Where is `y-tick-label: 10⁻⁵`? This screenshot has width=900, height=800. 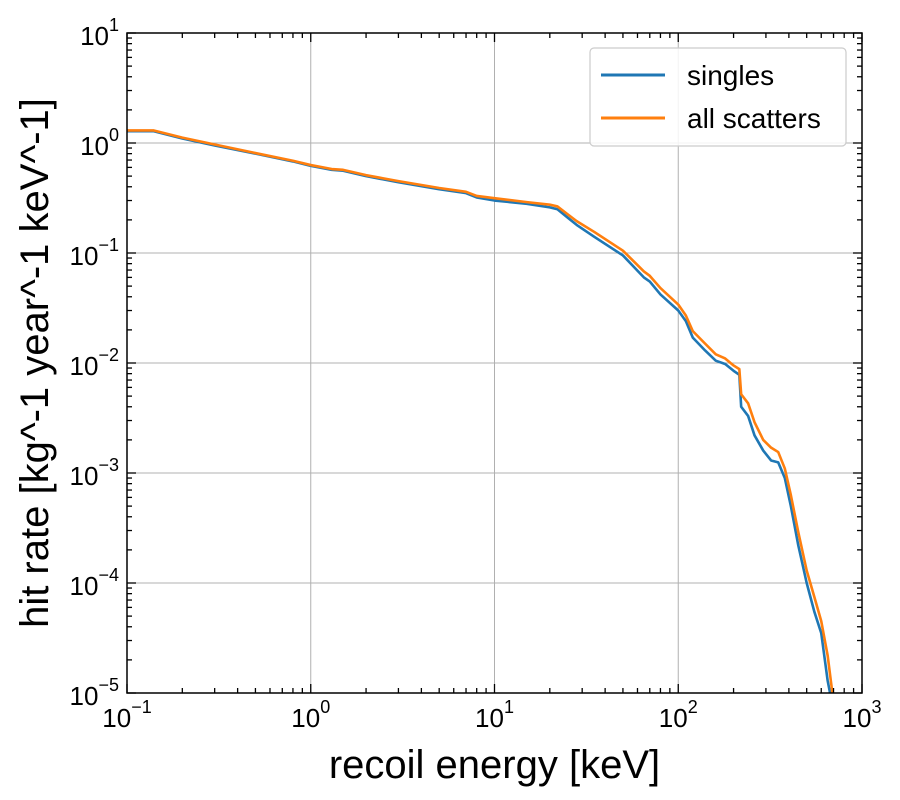
y-tick-label: 10⁻⁵ is located at coordinates (94, 693).